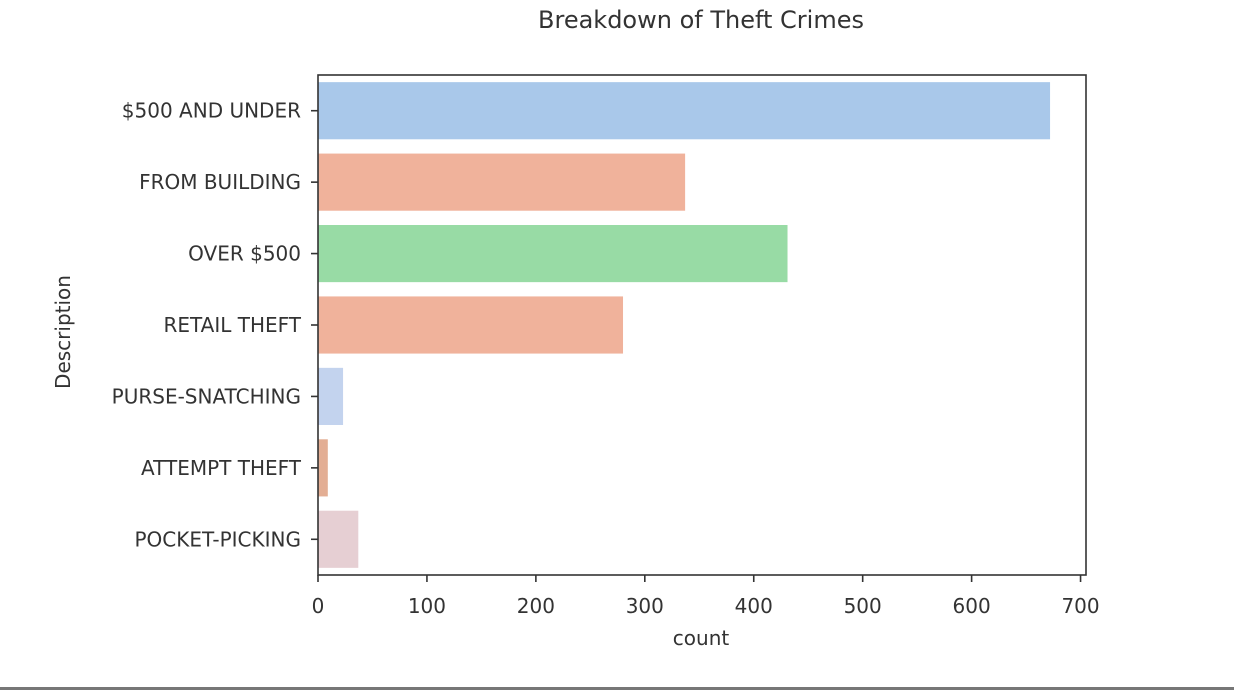  Describe the element at coordinates (220, 182) in the screenshot. I see `y-tick-label: FROM BUILDING` at that location.